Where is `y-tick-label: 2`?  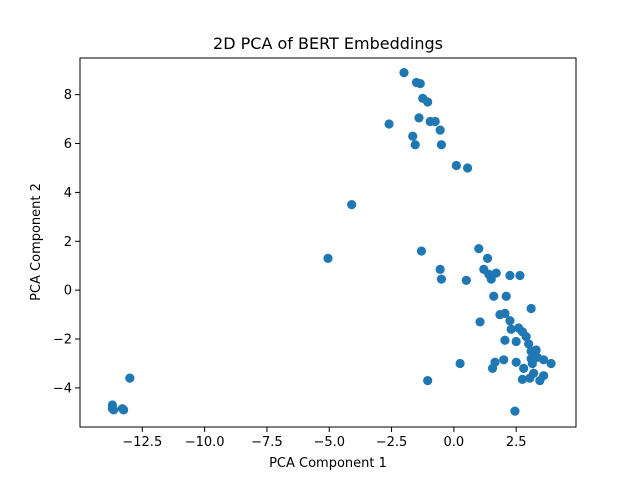
y-tick-label: 2 is located at coordinates (68, 242).